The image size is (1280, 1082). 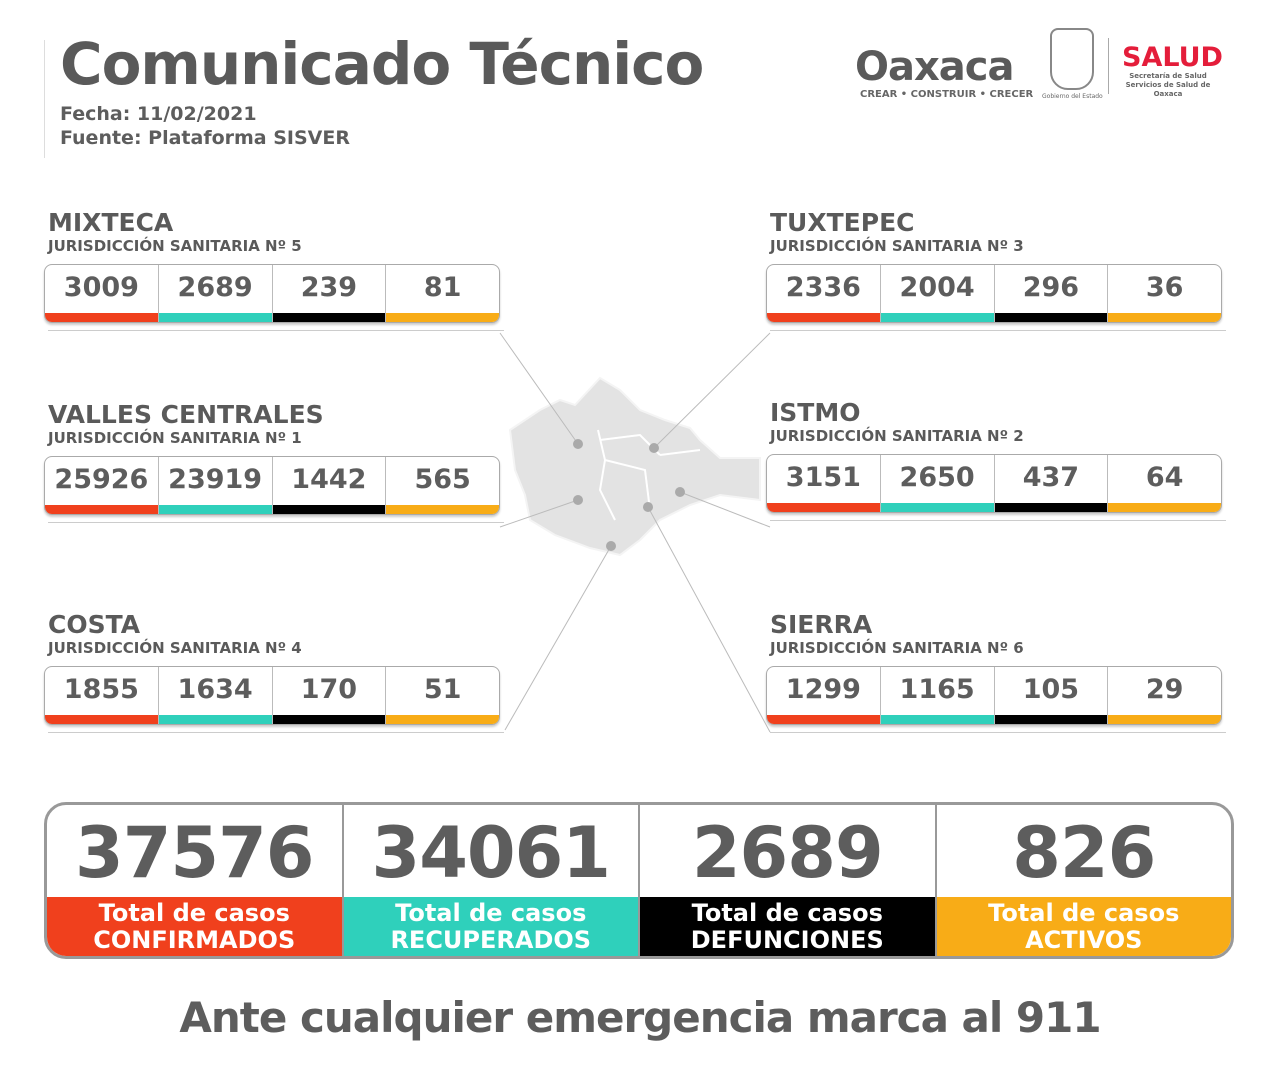 I want to click on state-seal-icon, so click(x=1072, y=59).